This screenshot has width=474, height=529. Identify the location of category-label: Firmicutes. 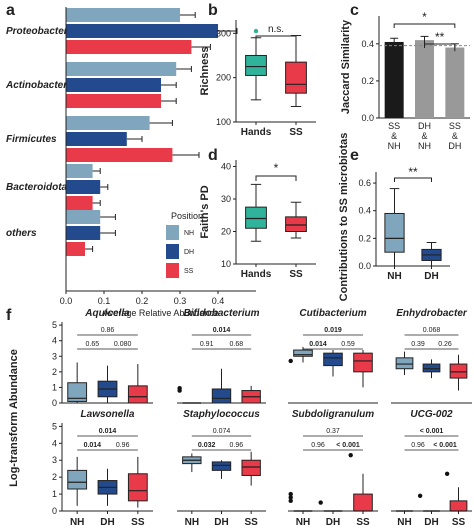
(31, 139).